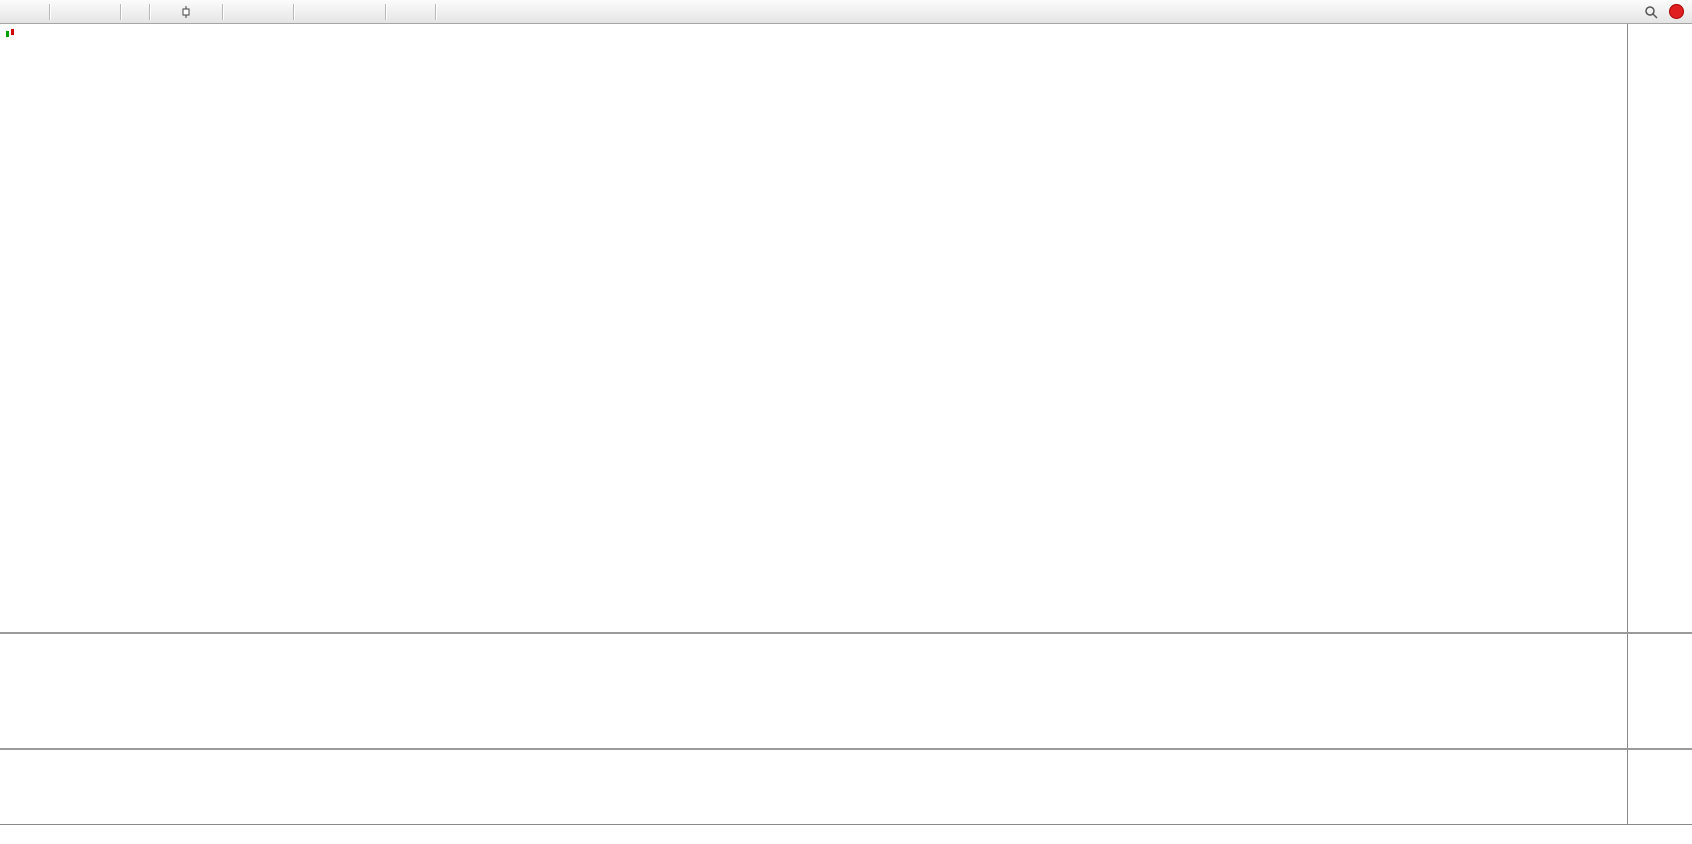  I want to click on macd-chart, so click(813, 691).